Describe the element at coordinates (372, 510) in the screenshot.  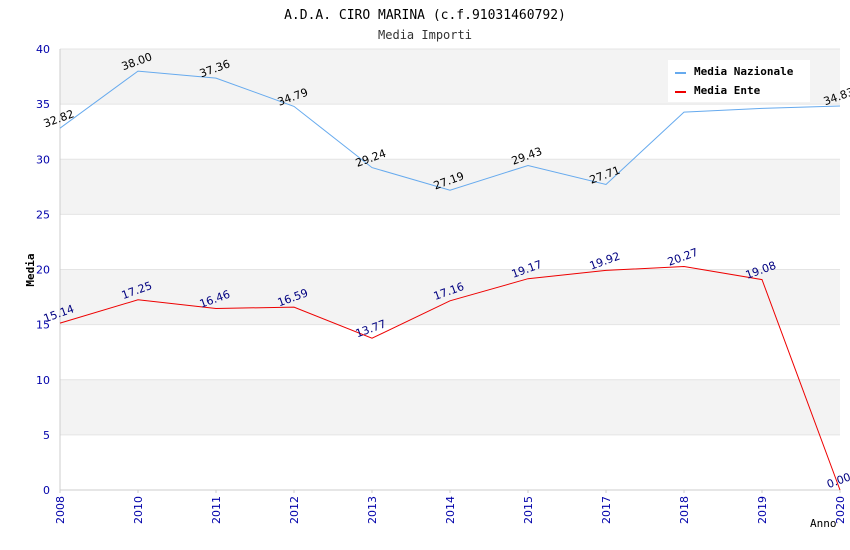
I see `x-tick-label: 2013` at that location.